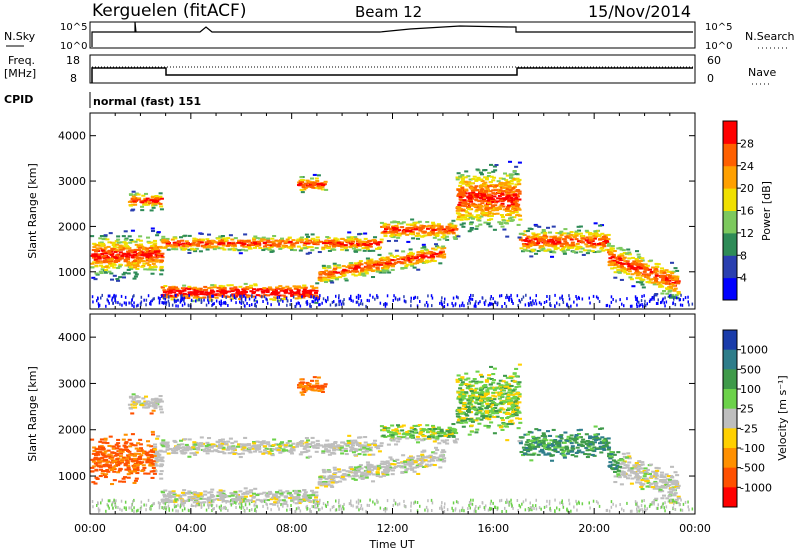 Image resolution: width=800 pixels, height=558 pixels. What do you see at coordinates (73, 78) in the screenshot?
I see `freq-tick-8: 8` at bounding box center [73, 78].